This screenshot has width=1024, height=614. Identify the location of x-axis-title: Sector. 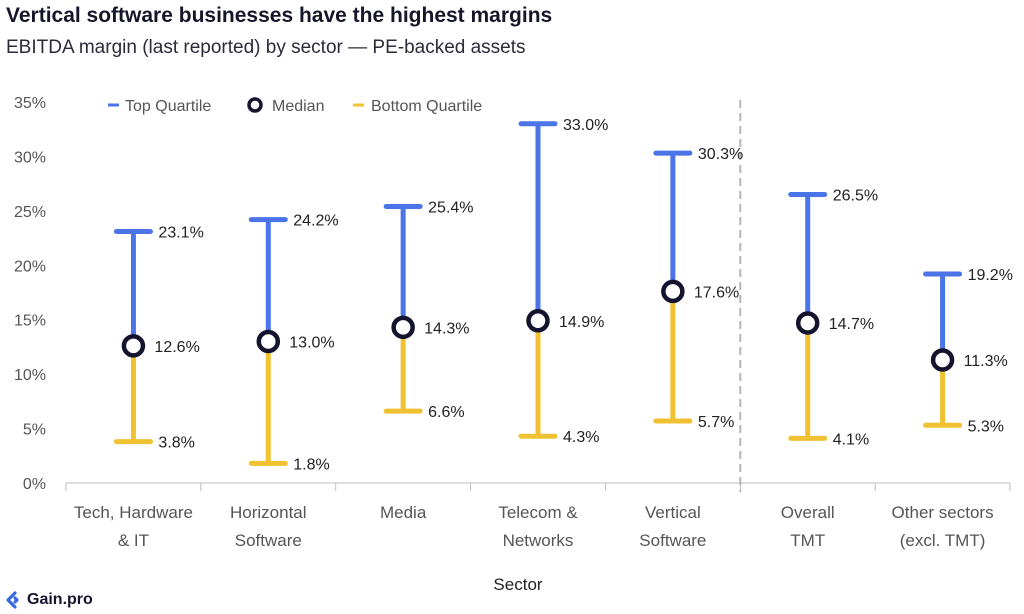
(517, 584).